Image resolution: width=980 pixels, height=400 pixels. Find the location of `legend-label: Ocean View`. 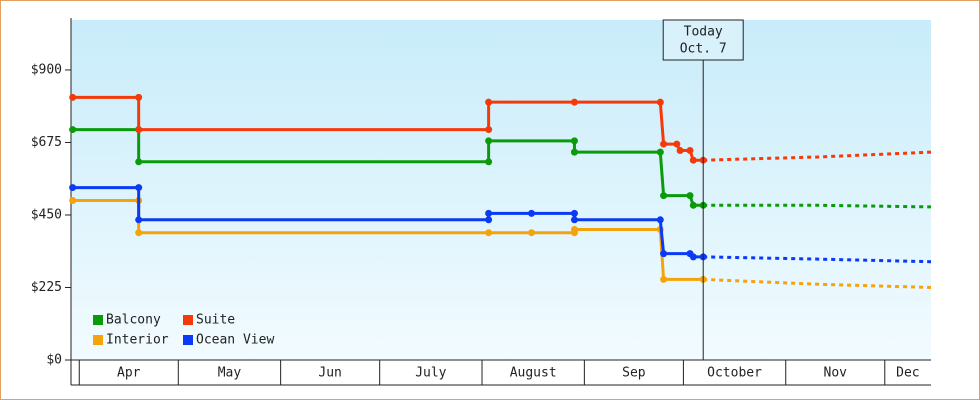

legend-label: Ocean View is located at coordinates (235, 340).